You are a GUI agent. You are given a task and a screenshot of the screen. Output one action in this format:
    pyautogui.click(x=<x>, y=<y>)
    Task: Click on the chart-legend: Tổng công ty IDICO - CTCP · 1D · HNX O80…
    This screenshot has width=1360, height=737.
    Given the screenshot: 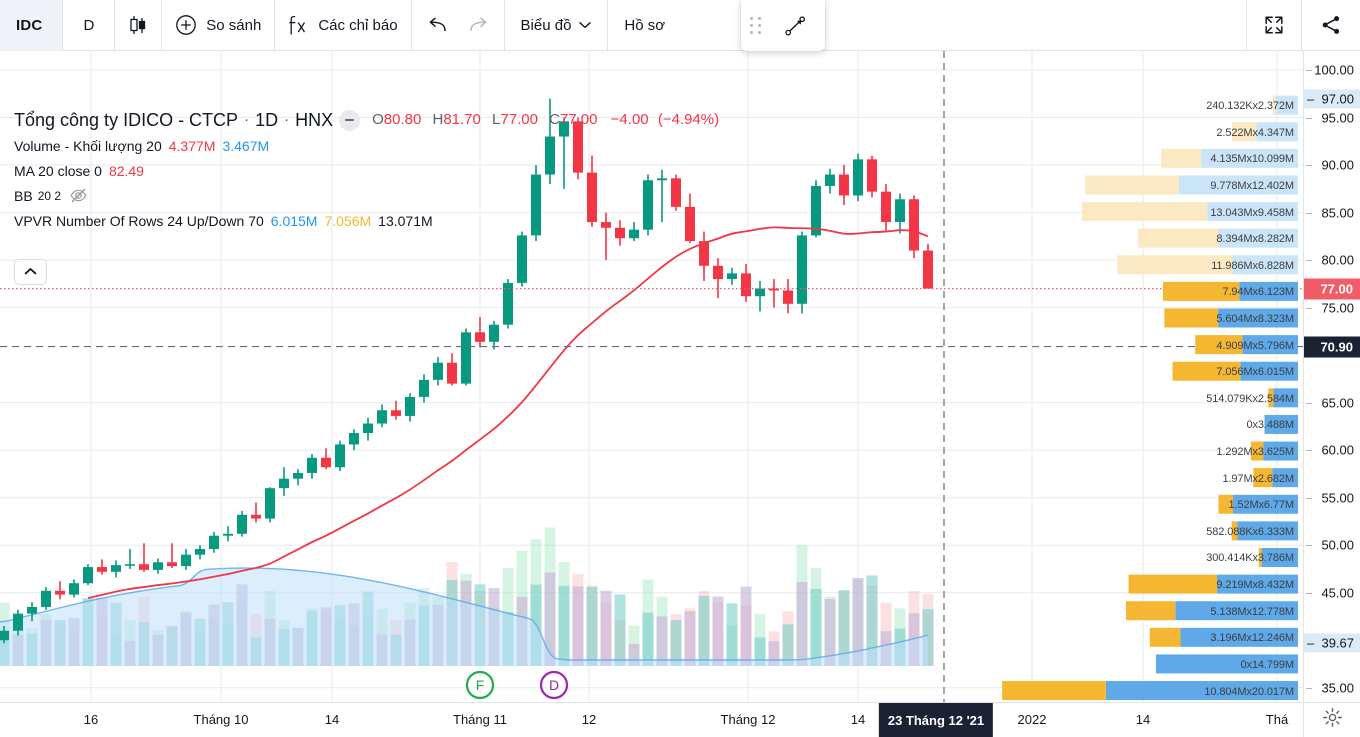 What is the action you would take?
    pyautogui.click(x=366, y=170)
    